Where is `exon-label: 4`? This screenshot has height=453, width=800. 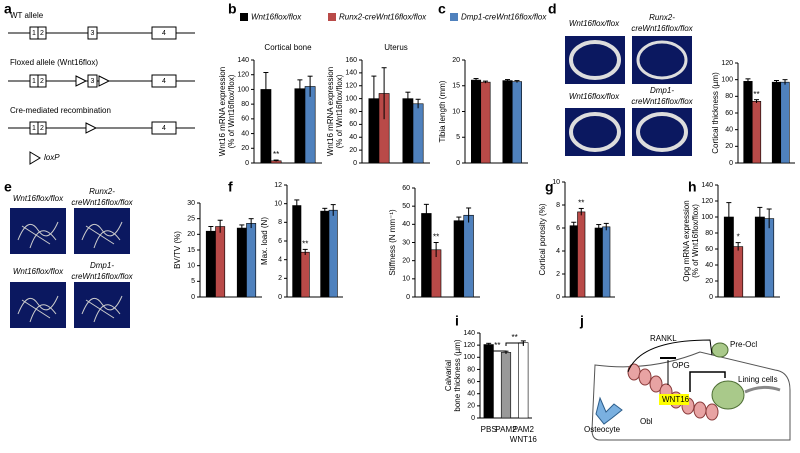 exon-label: 4 is located at coordinates (164, 33).